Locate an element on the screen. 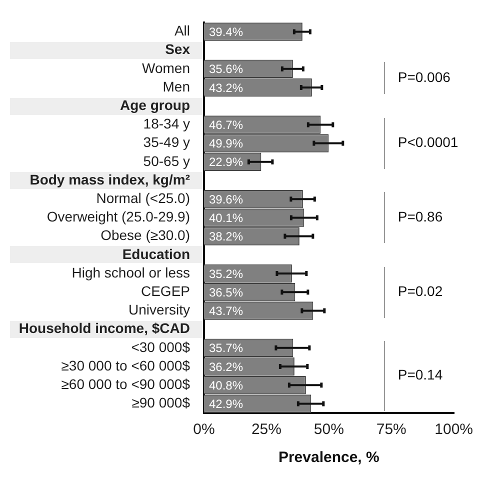  data-label: 35.2% is located at coordinates (226, 273).